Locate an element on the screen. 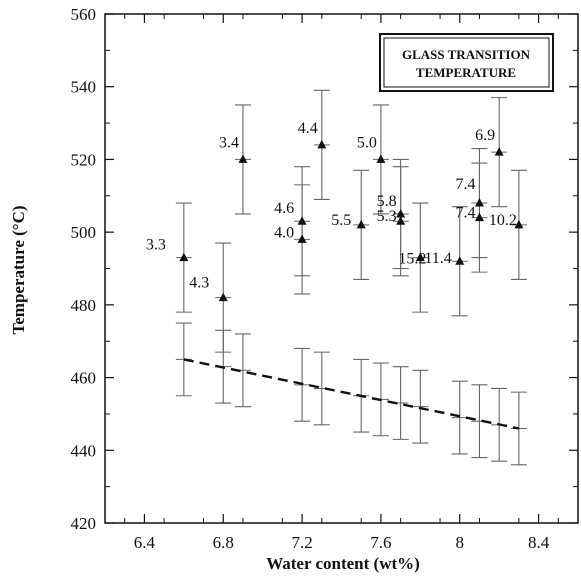  x-tick-label: 7.6 is located at coordinates (380, 542).